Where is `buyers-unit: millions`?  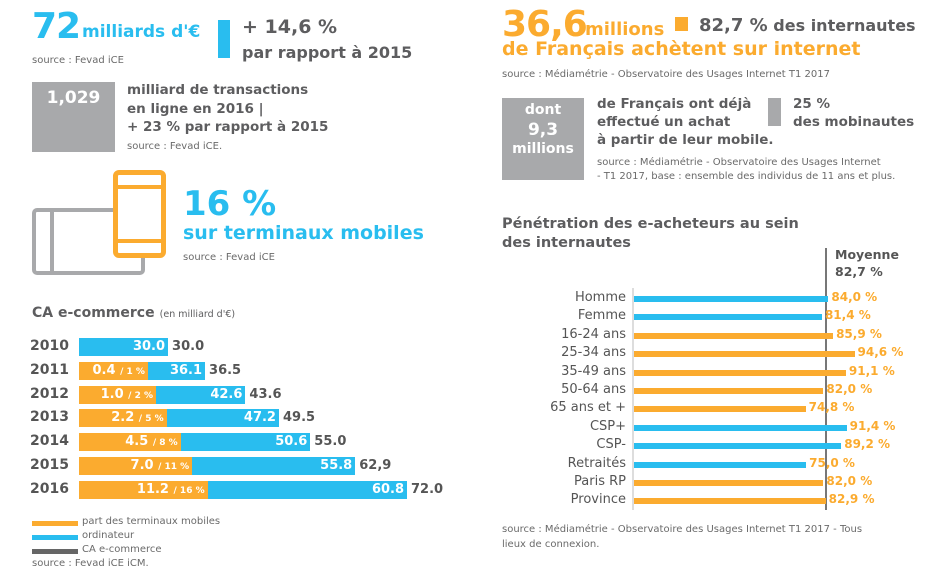
buyers-unit: millions is located at coordinates (625, 29).